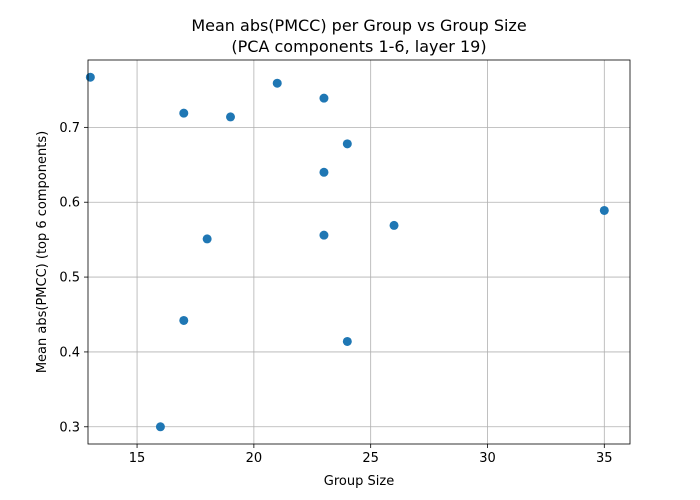 The height and width of the screenshot is (500, 700). What do you see at coordinates (604, 458) in the screenshot?
I see `x-tick-label: 35` at bounding box center [604, 458].